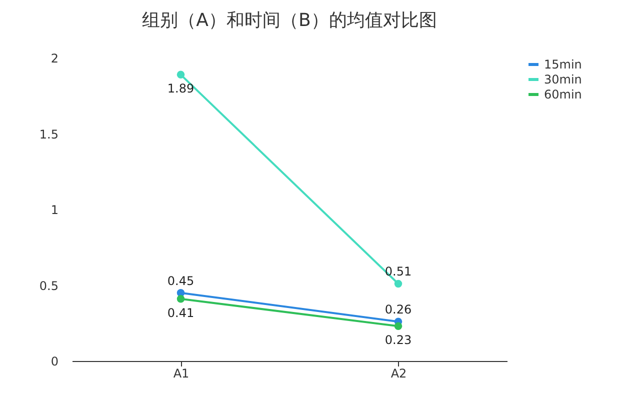 The height and width of the screenshot is (416, 632). Describe the element at coordinates (48, 134) in the screenshot. I see `y-tick-label: 1.5` at that location.